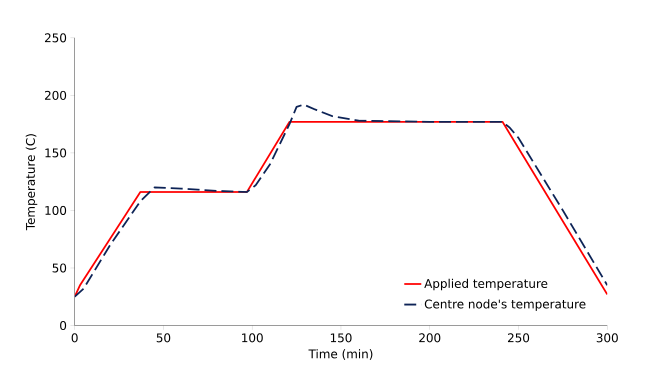 Image resolution: width=667 pixels, height=387 pixels. I want to click on x-tick-label: 100, so click(252, 337).